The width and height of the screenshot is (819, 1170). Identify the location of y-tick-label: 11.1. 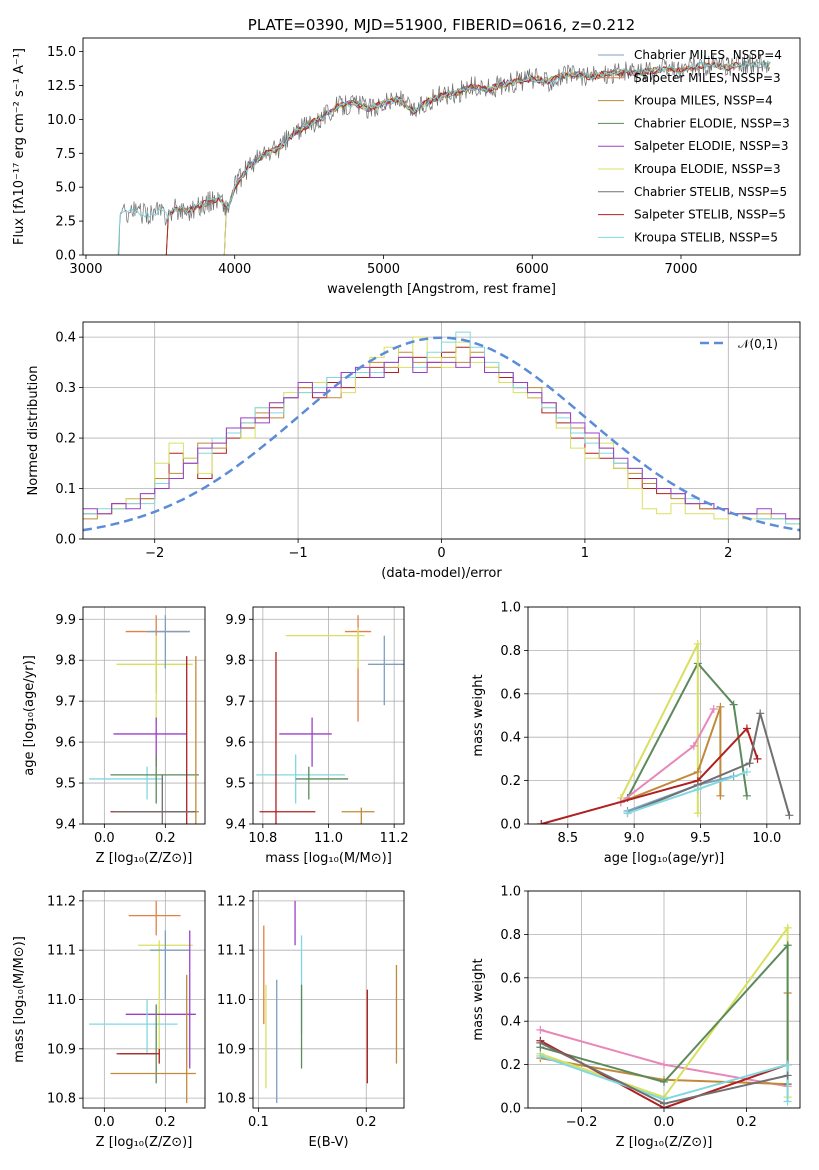
(231, 951).